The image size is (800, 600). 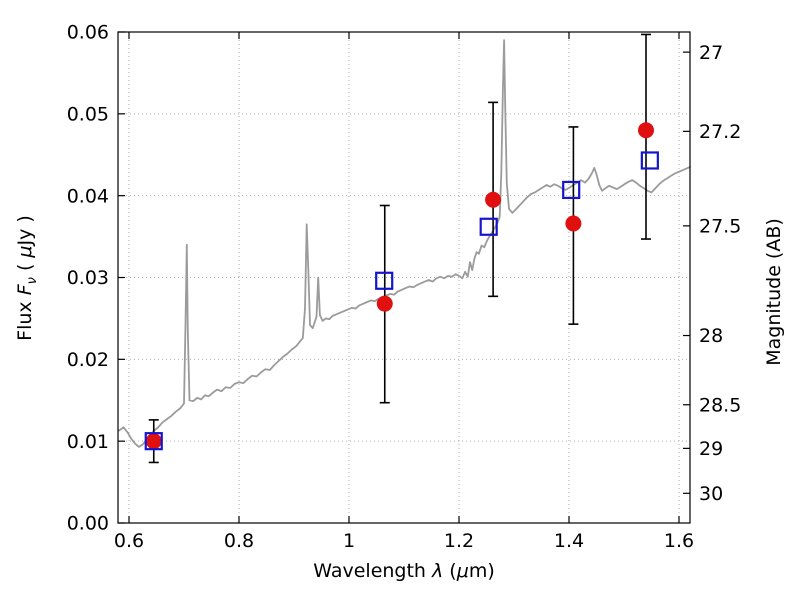 I want to click on y-left-tick-label: 0.04, so click(x=88, y=196).